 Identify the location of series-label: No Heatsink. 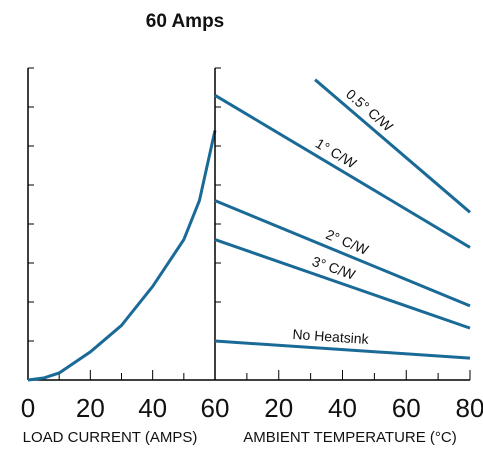
(331, 336).